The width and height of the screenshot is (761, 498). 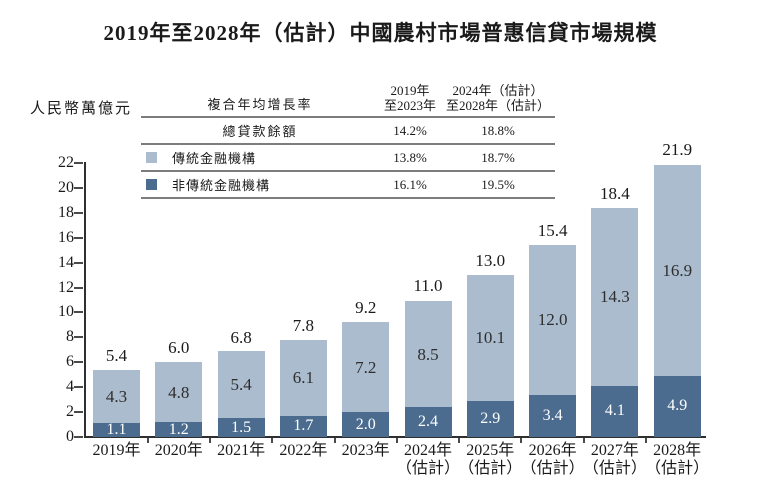 What do you see at coordinates (214, 158) in the screenshot?
I see `row-label: 傳統金融機構` at bounding box center [214, 158].